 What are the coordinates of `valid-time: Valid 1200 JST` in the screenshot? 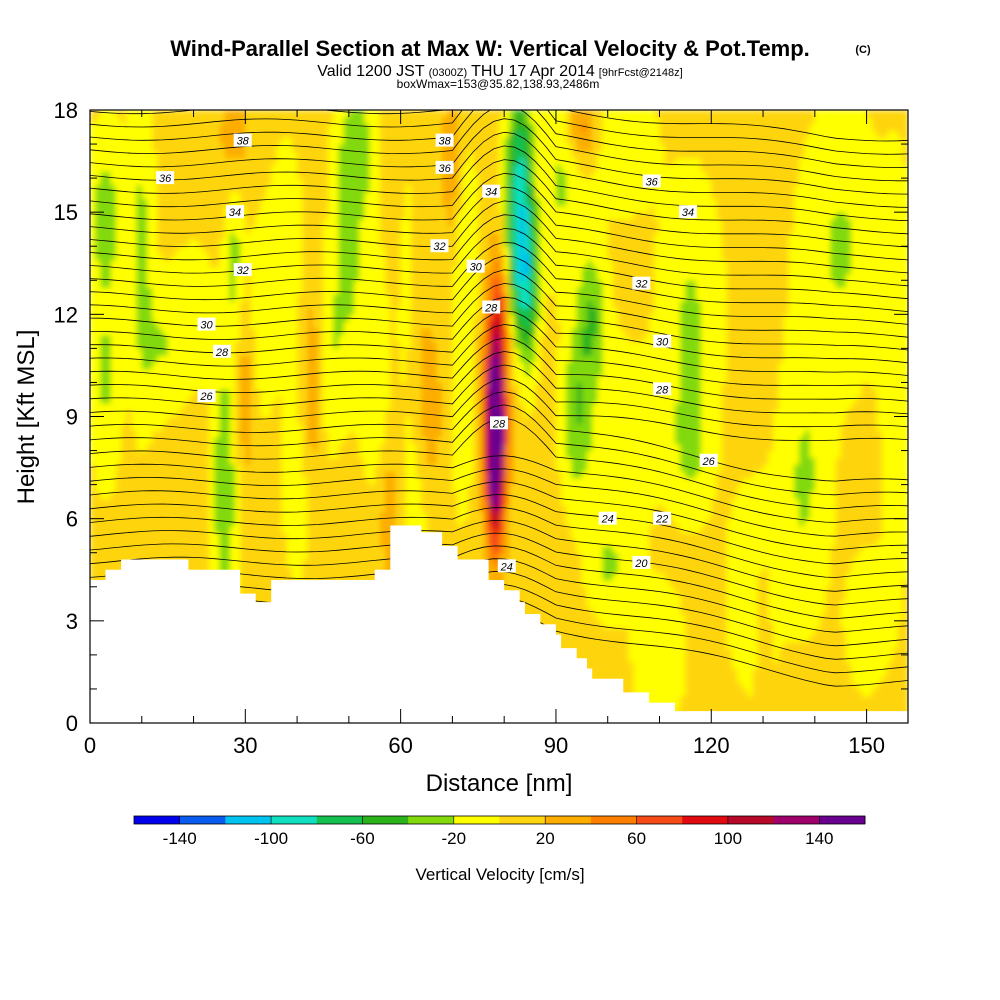 It's located at (371, 71).